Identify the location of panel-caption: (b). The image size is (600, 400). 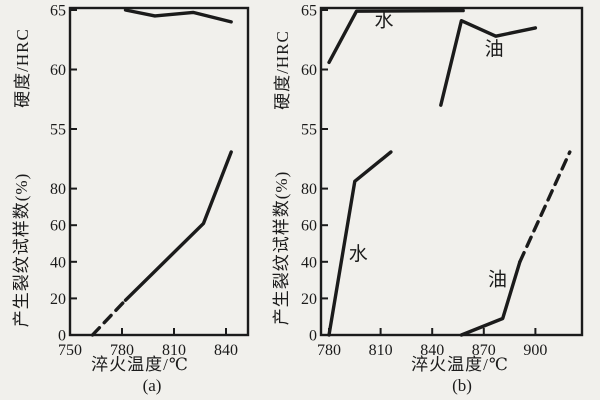
(462, 385).